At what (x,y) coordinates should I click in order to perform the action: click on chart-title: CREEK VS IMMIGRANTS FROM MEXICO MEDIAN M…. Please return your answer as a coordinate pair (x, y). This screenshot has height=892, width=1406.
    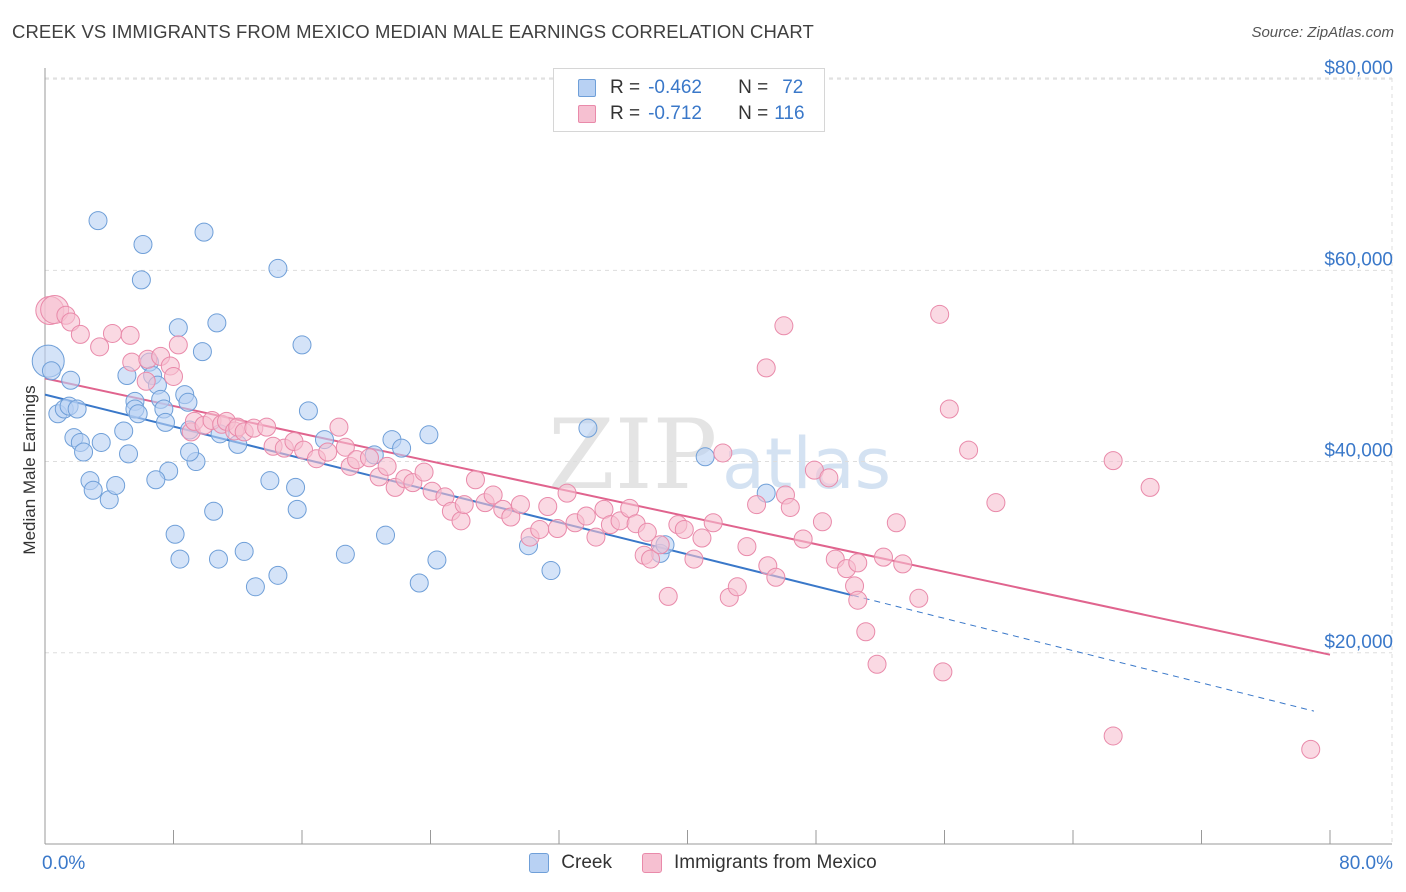
    Looking at the image, I should click on (413, 31).